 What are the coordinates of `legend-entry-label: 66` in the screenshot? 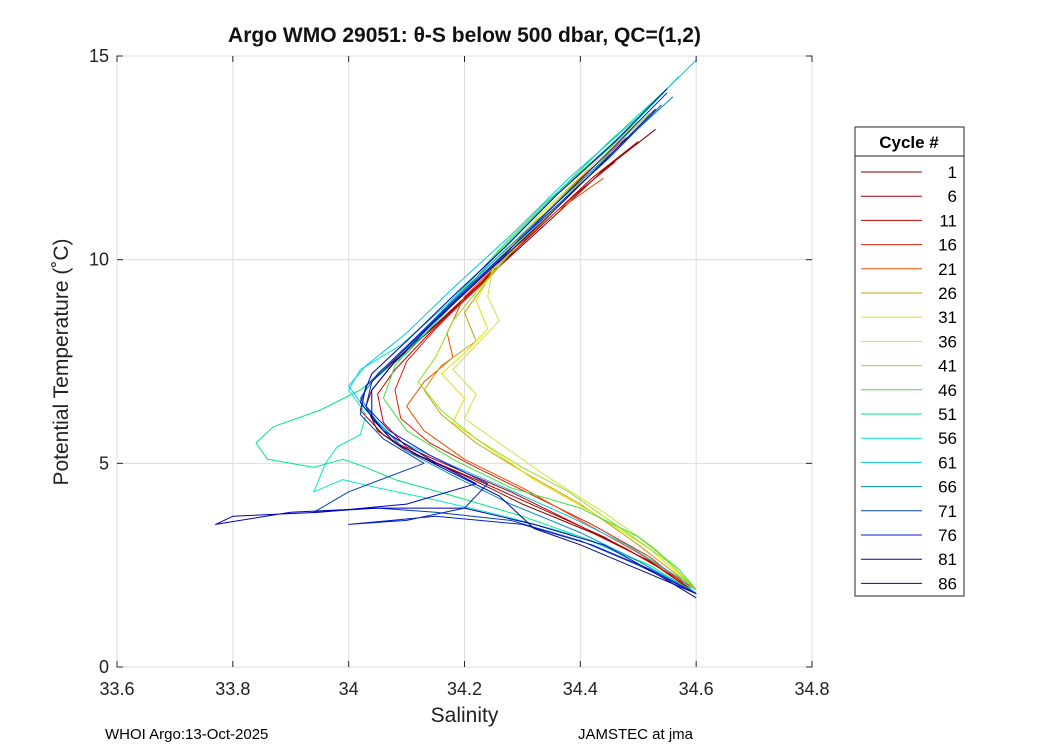 It's located at (947, 487).